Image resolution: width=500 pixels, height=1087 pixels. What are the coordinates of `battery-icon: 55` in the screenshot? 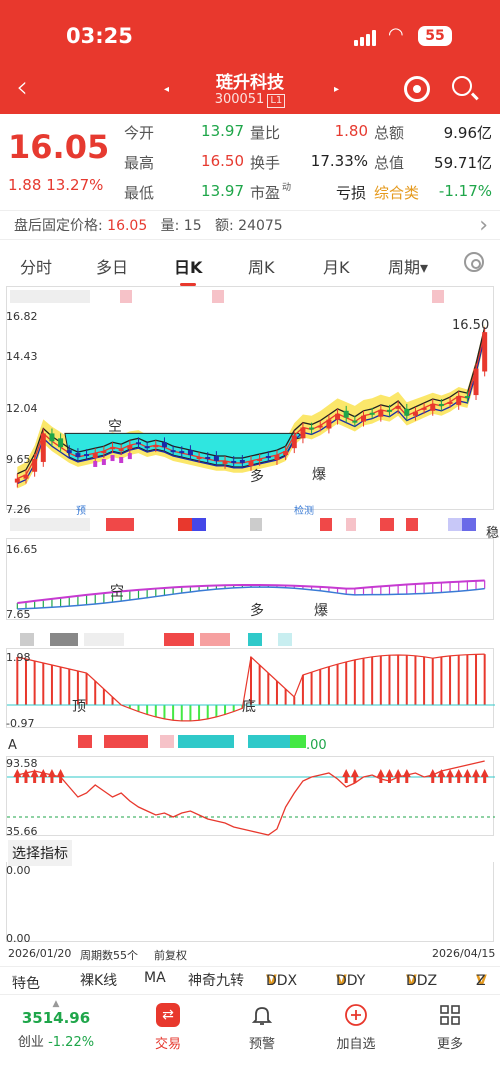 It's located at (435, 36).